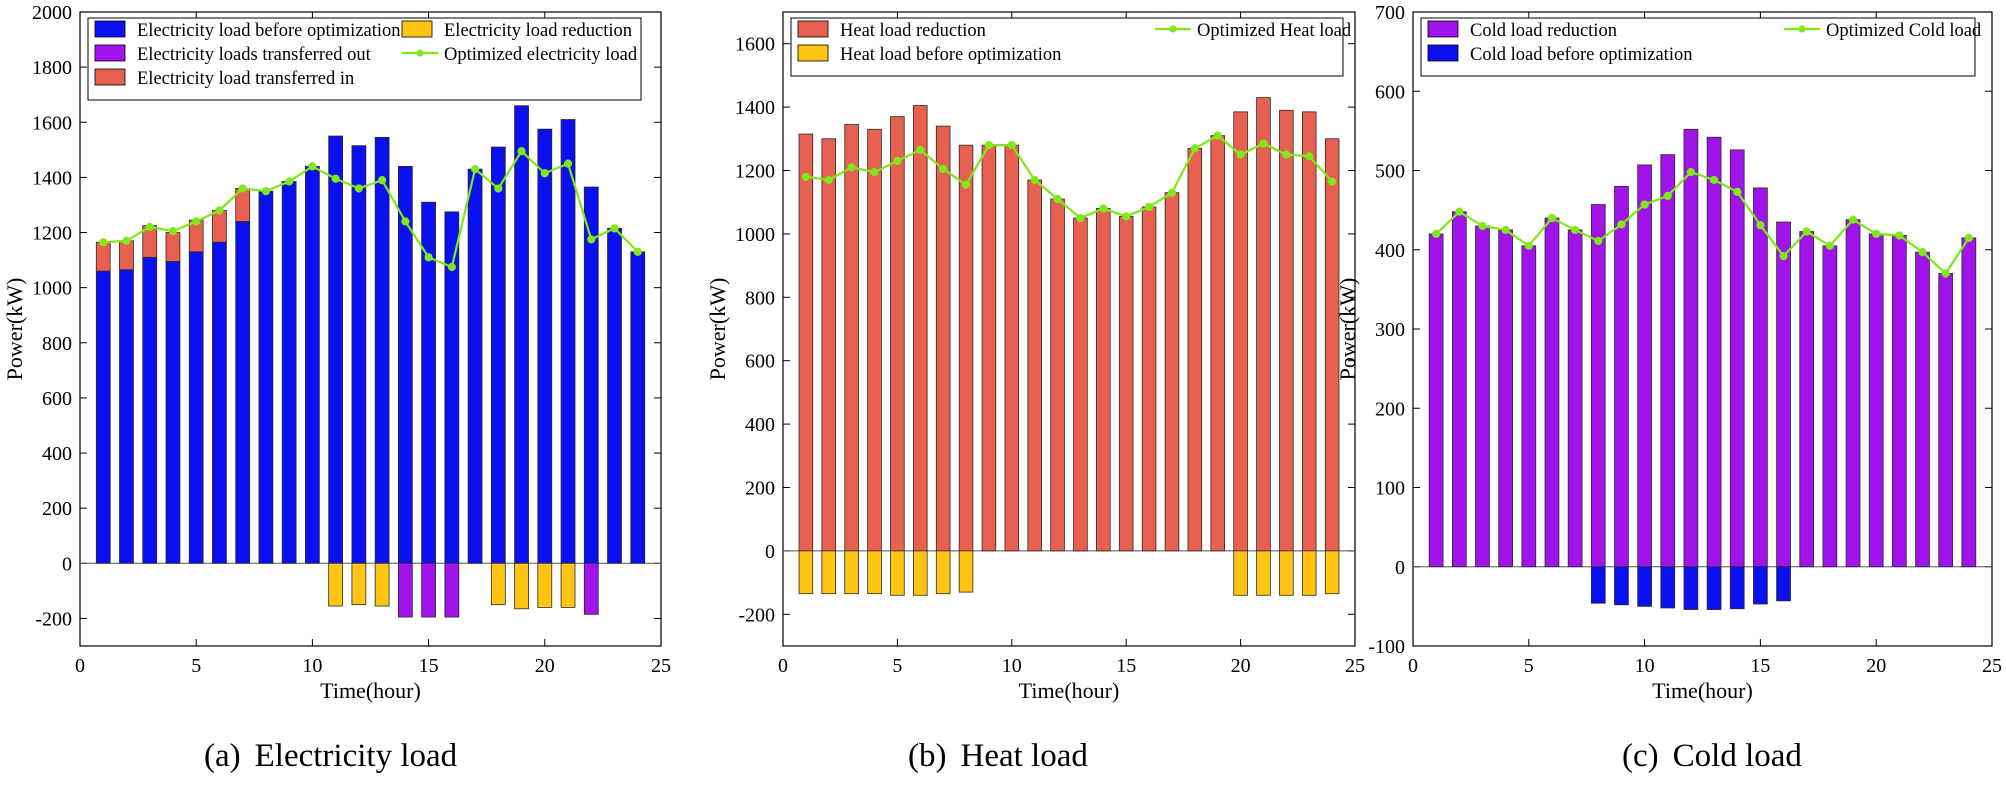 This screenshot has width=2006, height=786. What do you see at coordinates (1904, 31) in the screenshot?
I see `legend-label: Optimized Cold load` at bounding box center [1904, 31].